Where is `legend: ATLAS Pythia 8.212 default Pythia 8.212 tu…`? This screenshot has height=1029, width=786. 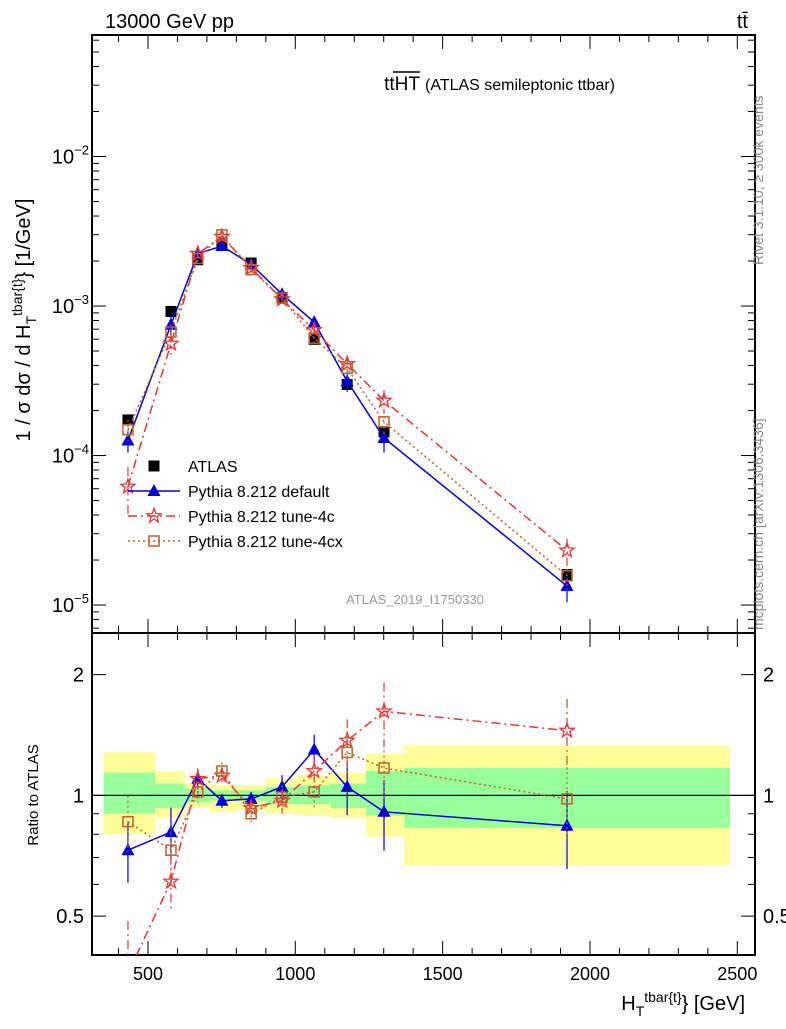 legend: ATLAS Pythia 8.212 default Pythia 8.212 tu… is located at coordinates (235, 505).